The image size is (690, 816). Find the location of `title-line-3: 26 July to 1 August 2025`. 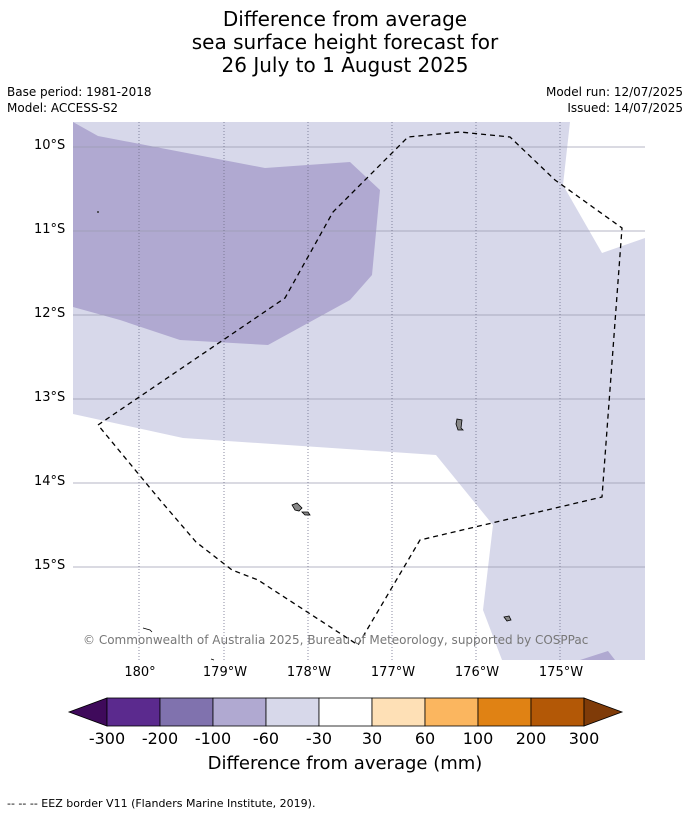

title-line-3: 26 July to 1 August 2025 is located at coordinates (345, 65).